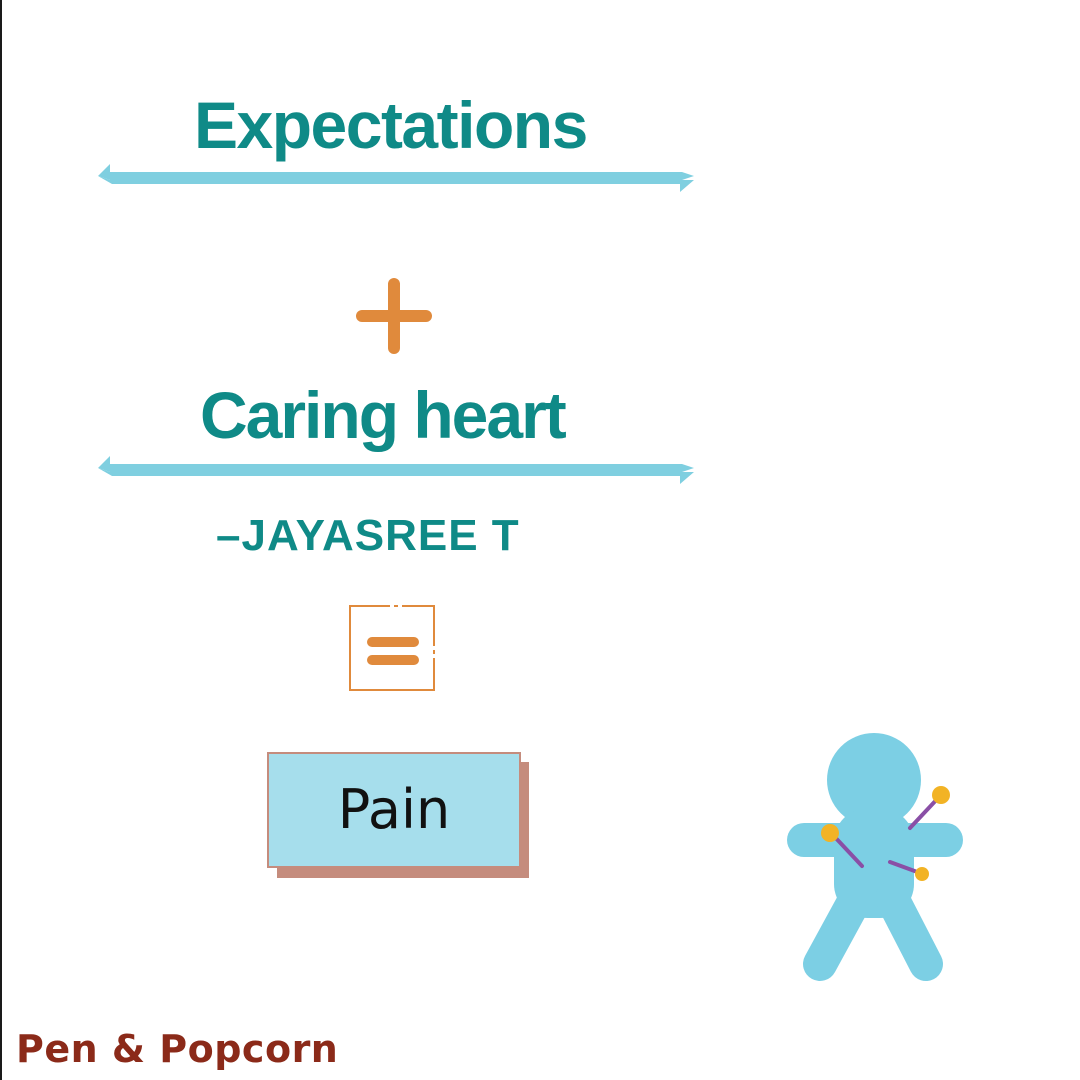 The height and width of the screenshot is (1080, 1080). Describe the element at coordinates (391, 125) in the screenshot. I see `expectations-text: Expectations` at that location.